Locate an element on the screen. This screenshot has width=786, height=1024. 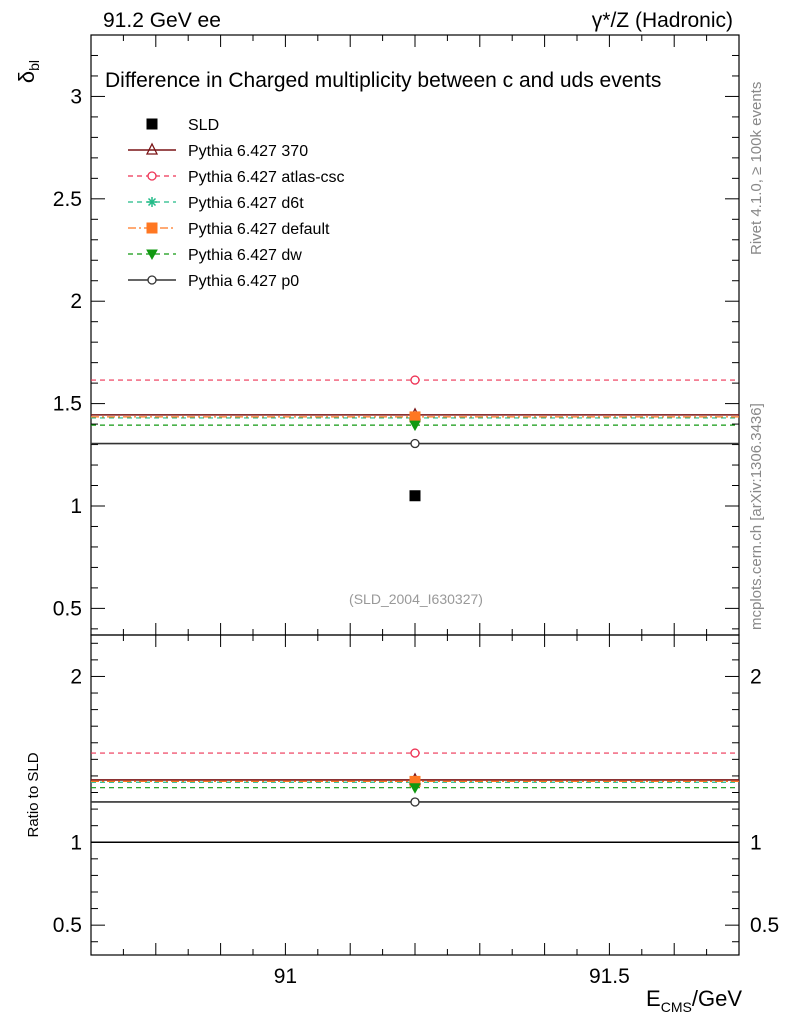
x-axis-label-unit: /GeV is located at coordinates (717, 998).